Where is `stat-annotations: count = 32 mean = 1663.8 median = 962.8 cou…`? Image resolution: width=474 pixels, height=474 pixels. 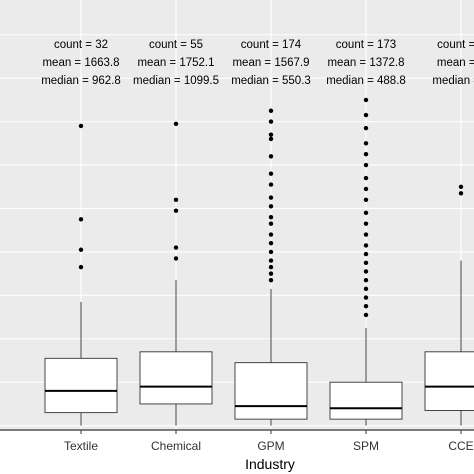
stat-annotations: count = 32 mean = 1663.8 median = 962.8 cou… is located at coordinates (257, 63).